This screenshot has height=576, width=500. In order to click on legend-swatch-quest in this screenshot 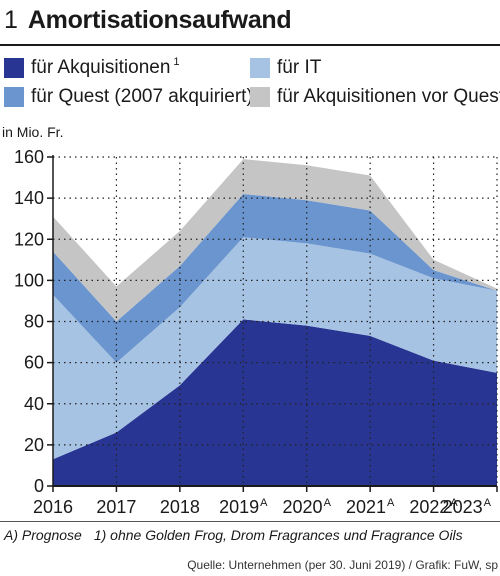, I will do `click(14, 97)`.